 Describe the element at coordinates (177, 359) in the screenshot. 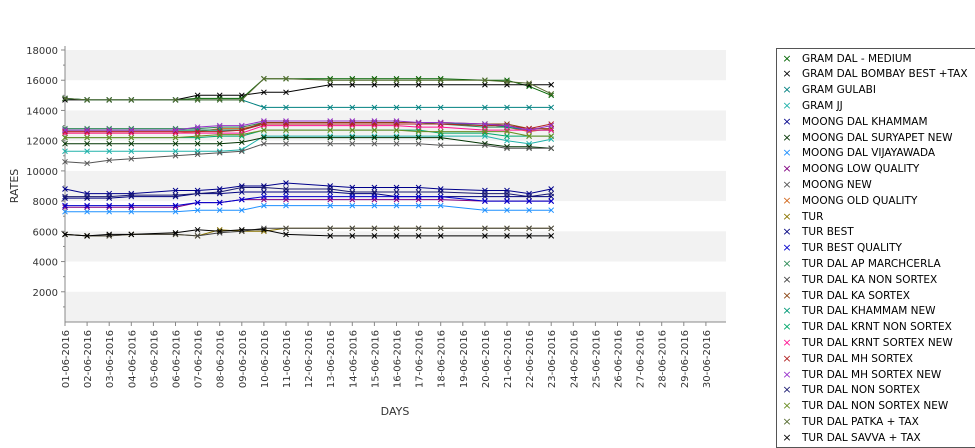

I see `x-tick-label: 06-06-2016` at that location.